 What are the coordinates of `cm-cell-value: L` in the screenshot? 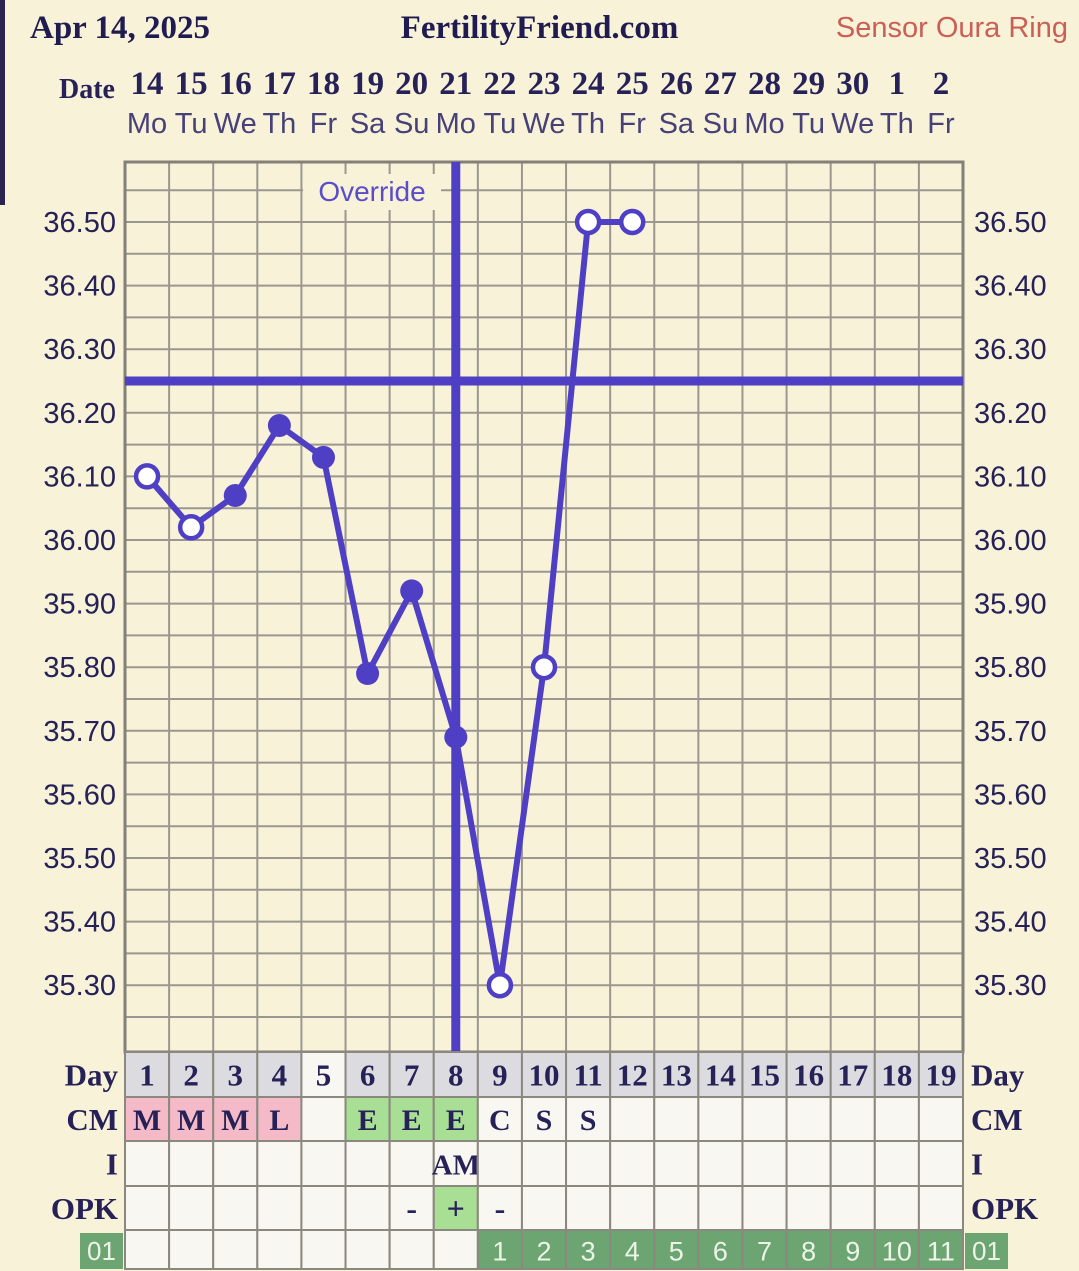 It's located at (279, 1120).